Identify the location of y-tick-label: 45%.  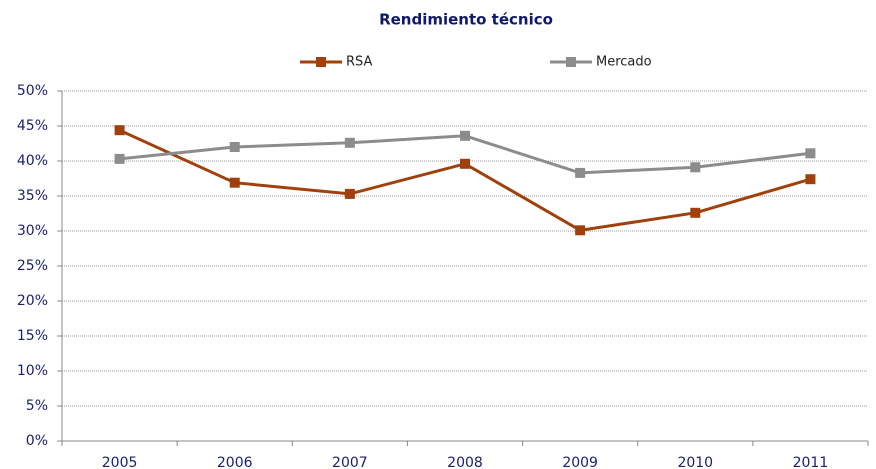
(32, 126).